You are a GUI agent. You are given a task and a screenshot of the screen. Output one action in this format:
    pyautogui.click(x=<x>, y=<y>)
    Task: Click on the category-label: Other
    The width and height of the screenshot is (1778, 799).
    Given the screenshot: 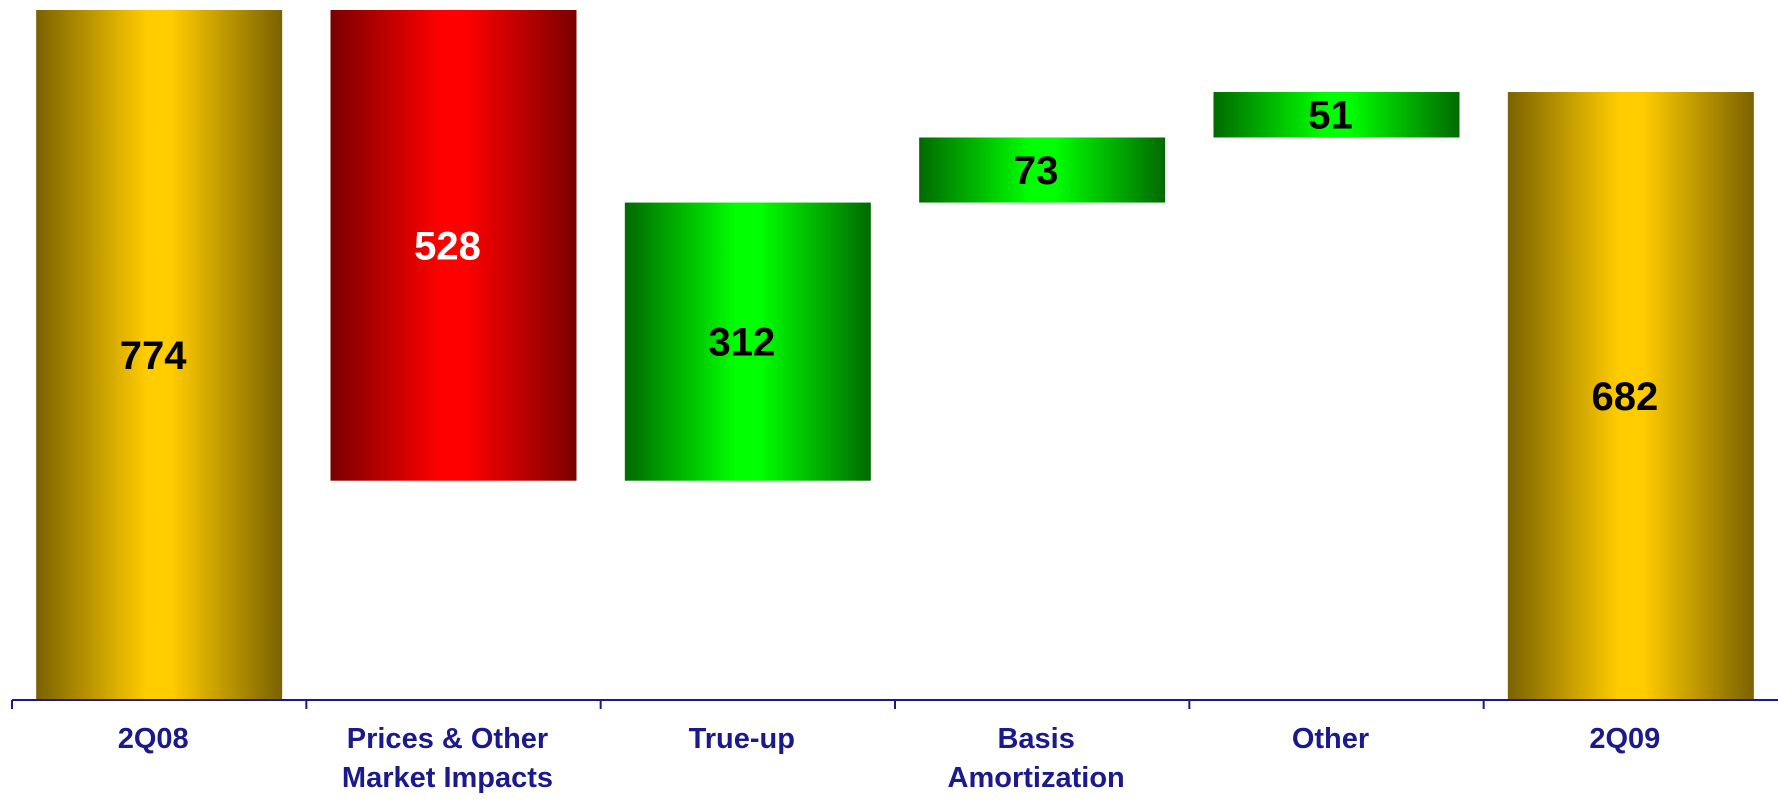 What is the action you would take?
    pyautogui.click(x=1330, y=739)
    